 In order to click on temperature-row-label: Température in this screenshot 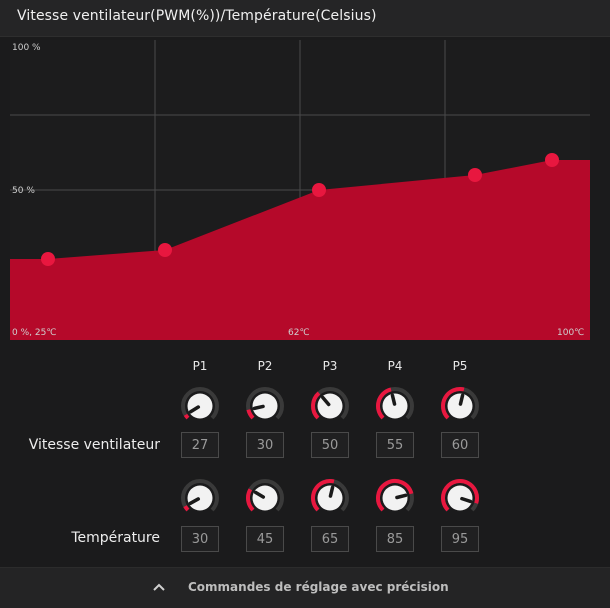, I will do `click(115, 538)`.